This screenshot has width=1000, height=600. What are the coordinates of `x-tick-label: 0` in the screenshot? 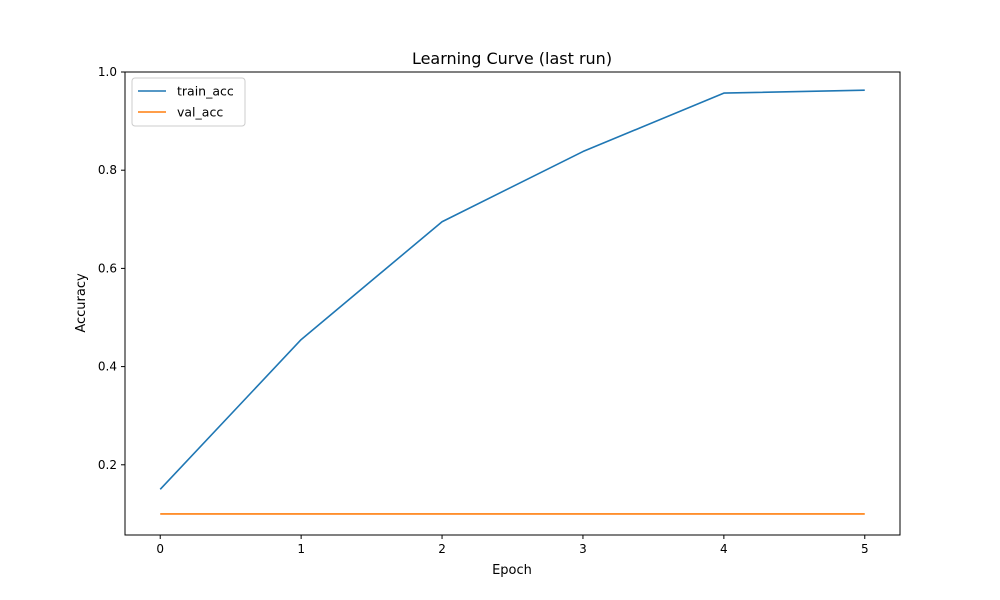 It's located at (160, 549).